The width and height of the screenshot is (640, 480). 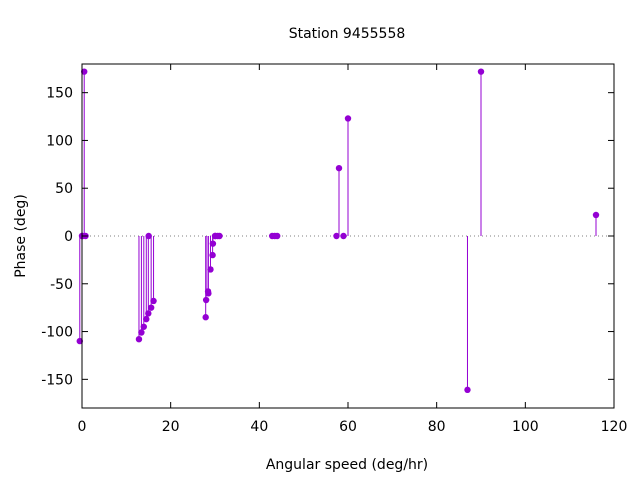 What do you see at coordinates (437, 427) in the screenshot?
I see `x-tick-label: 80` at bounding box center [437, 427].